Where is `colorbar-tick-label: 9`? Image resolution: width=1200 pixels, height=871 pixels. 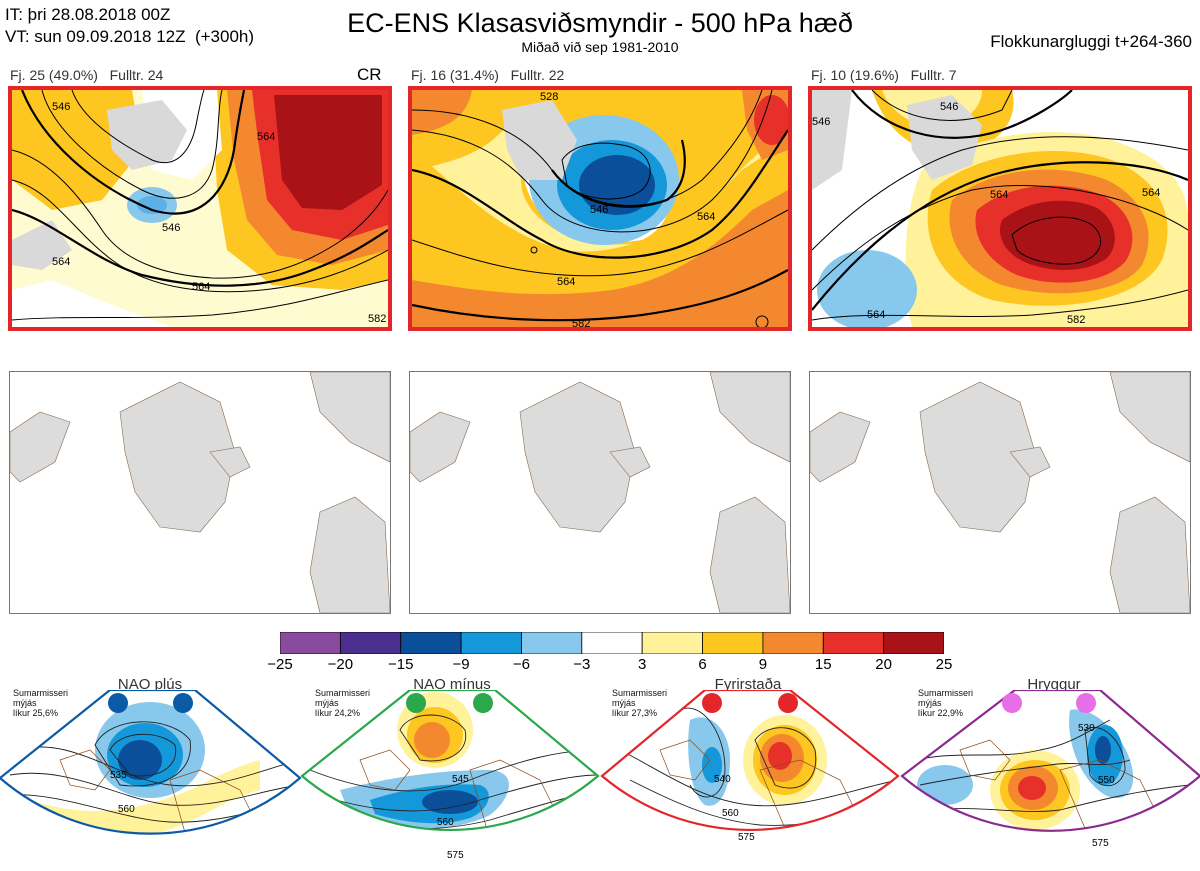 colorbar-tick-label: 9 is located at coordinates (763, 664).